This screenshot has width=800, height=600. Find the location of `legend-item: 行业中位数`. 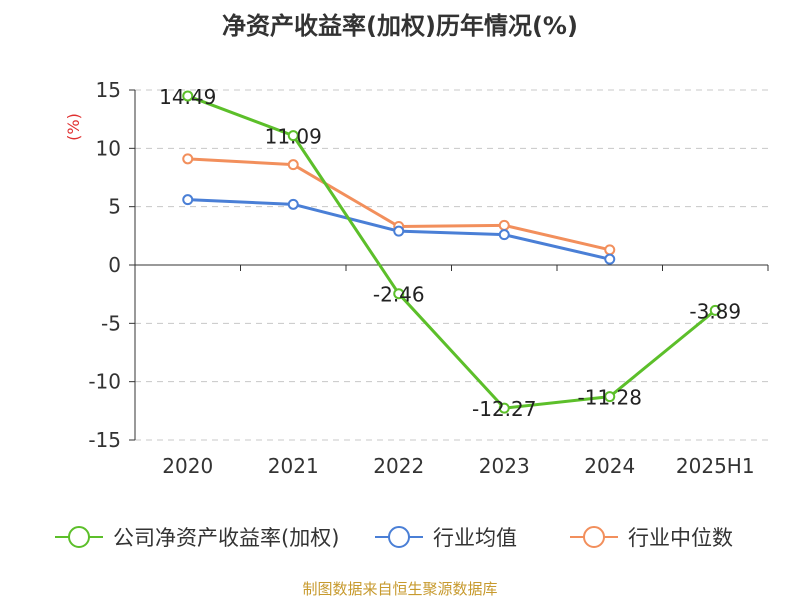

legend-item: 行业中位数 is located at coordinates (651, 538).